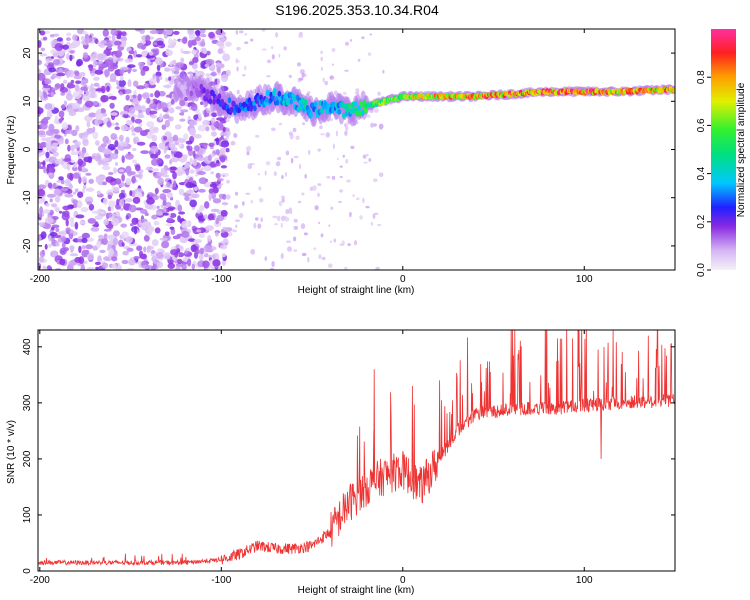  I want to click on x-tick-label: -200, so click(40, 580).